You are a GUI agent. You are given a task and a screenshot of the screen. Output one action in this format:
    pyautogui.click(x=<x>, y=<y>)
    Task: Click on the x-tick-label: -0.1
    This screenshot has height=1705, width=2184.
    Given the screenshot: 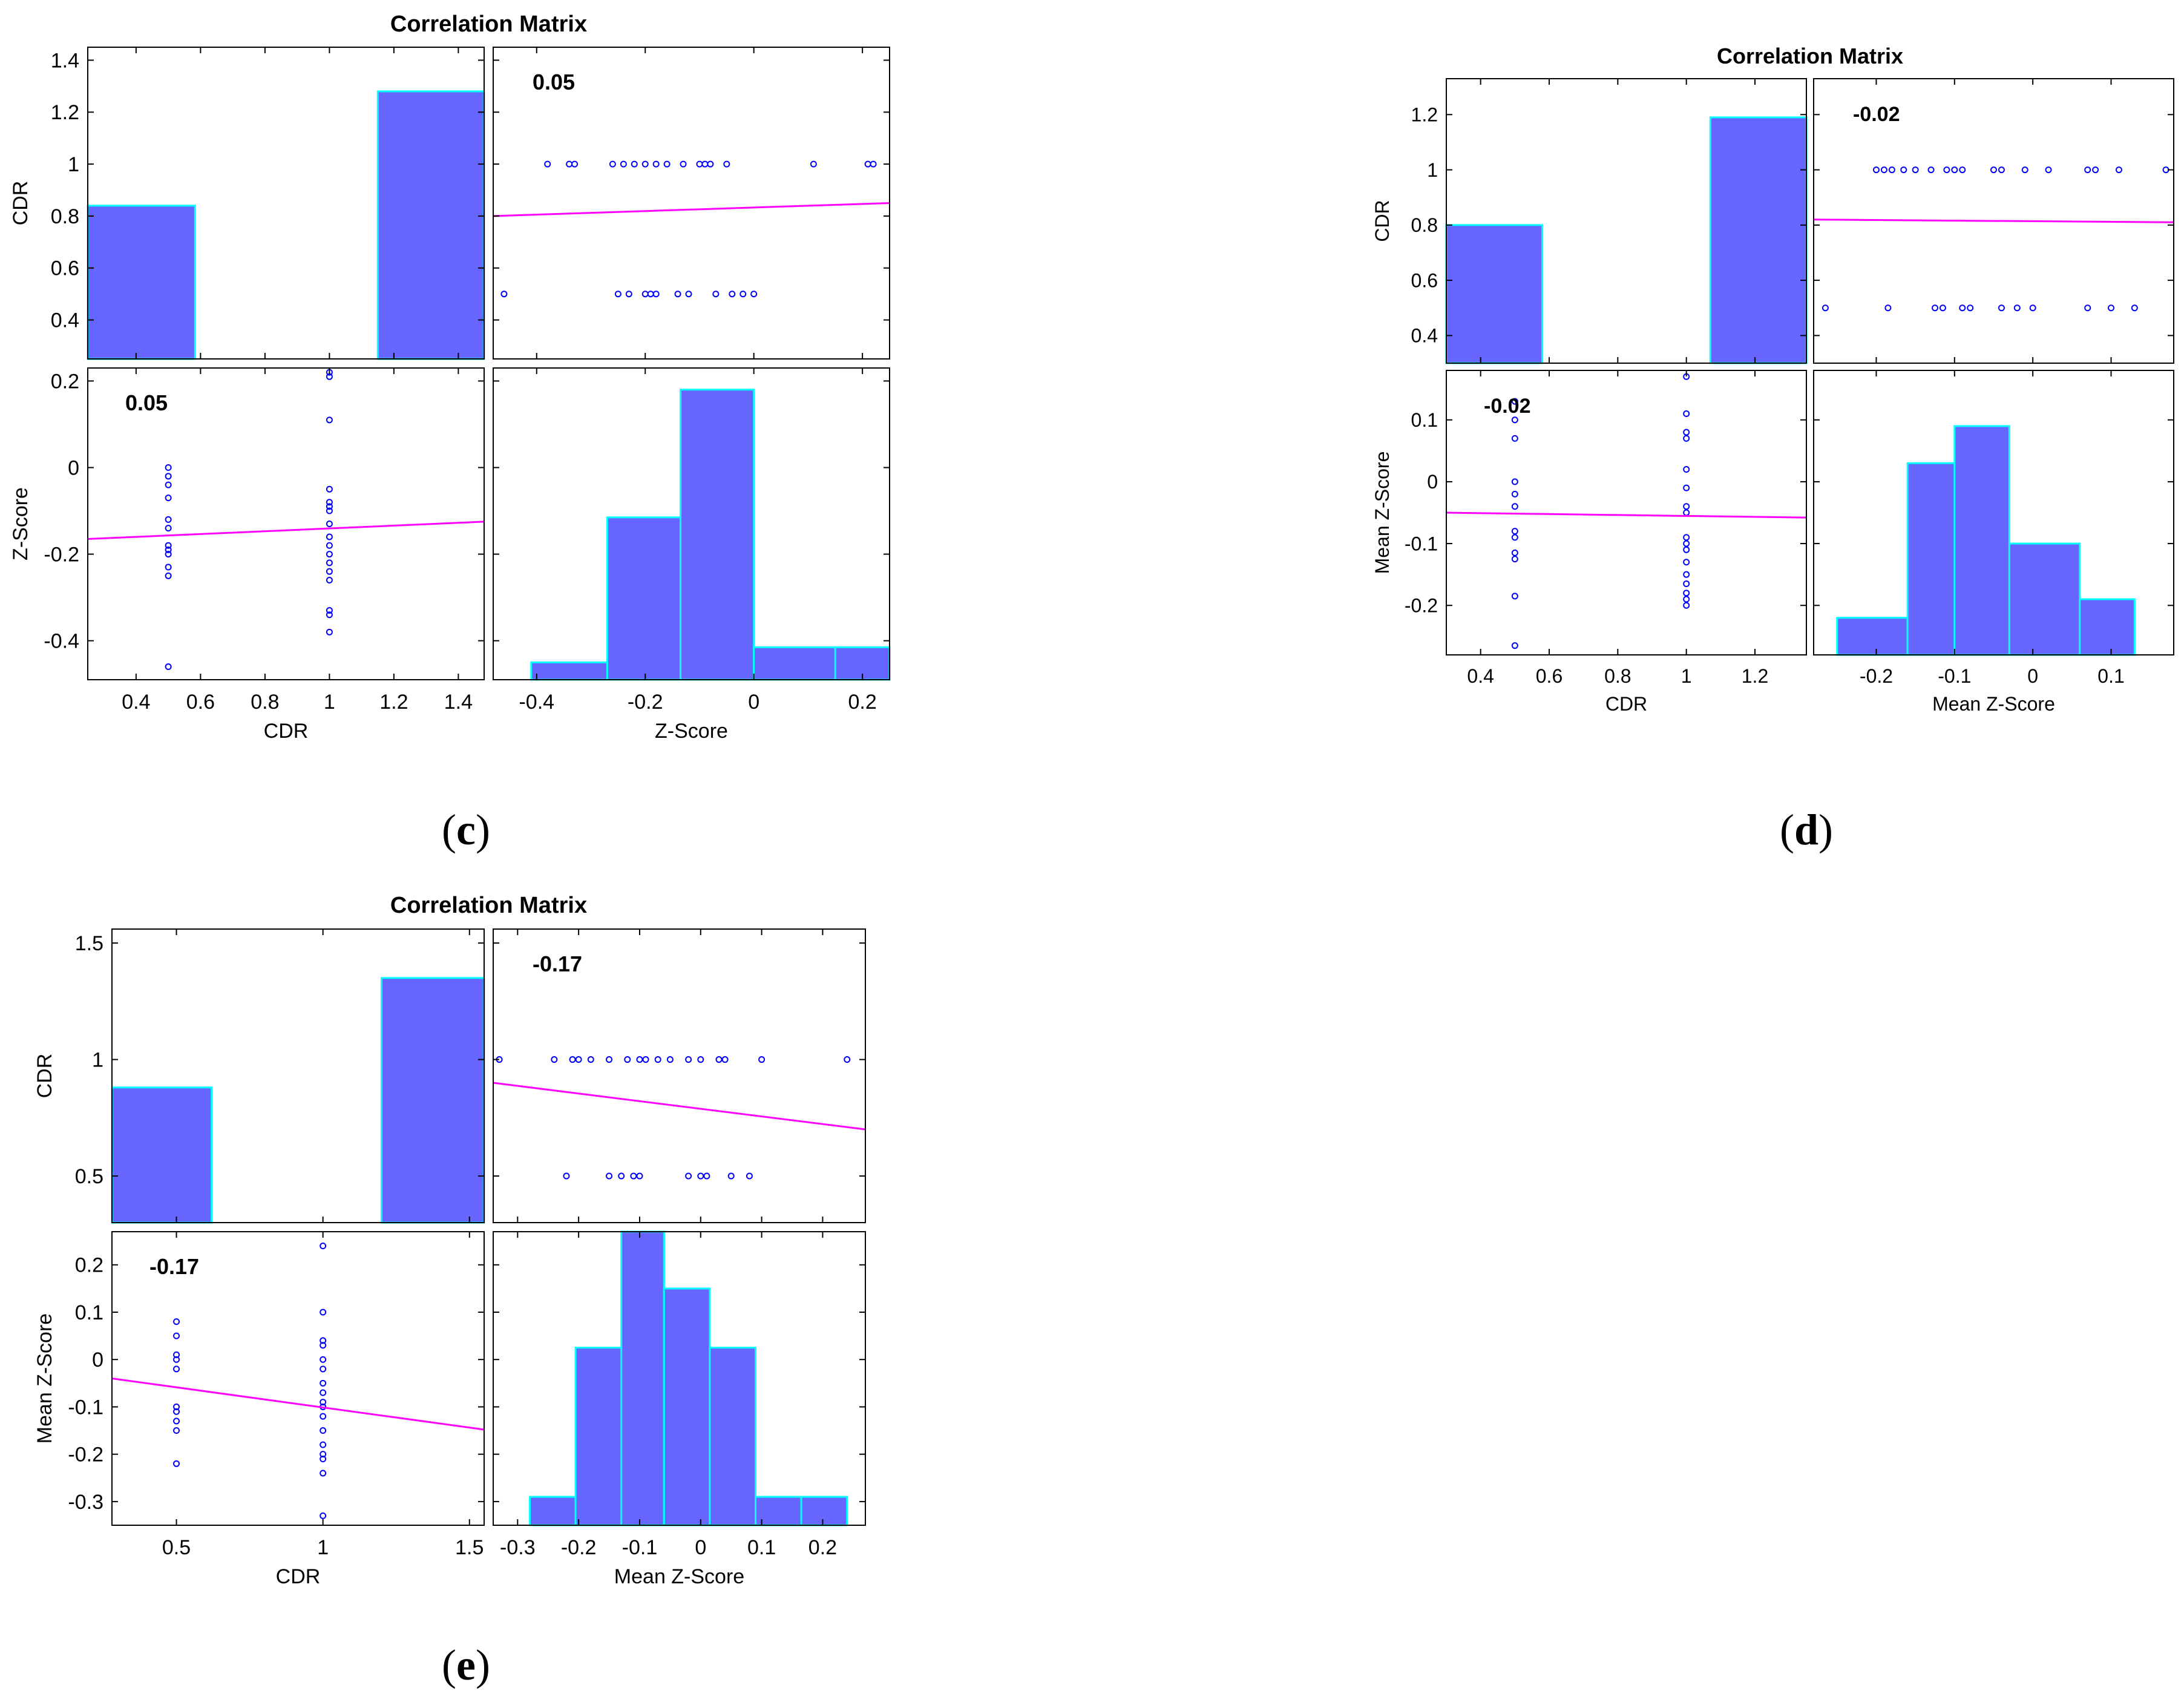 What is the action you would take?
    pyautogui.click(x=1954, y=676)
    